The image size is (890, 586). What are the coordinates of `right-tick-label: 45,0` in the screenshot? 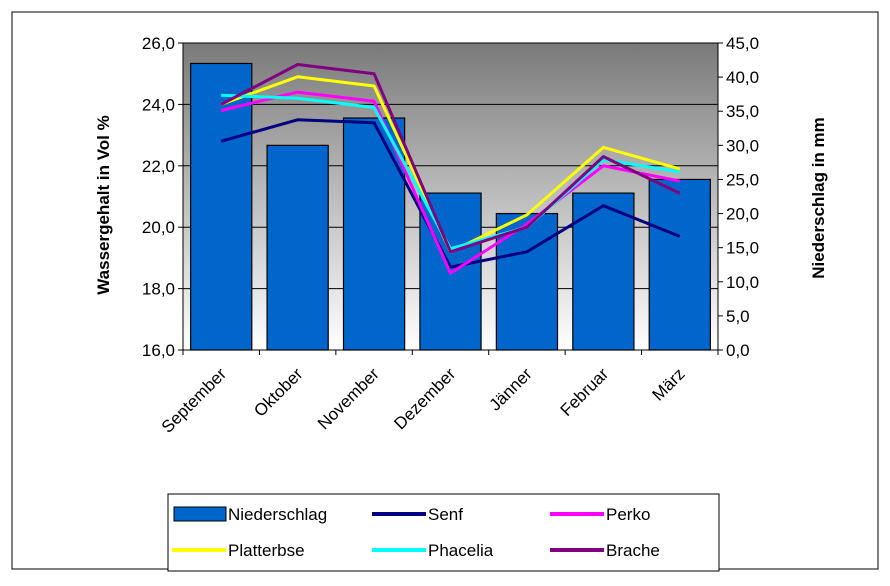 It's located at (742, 43).